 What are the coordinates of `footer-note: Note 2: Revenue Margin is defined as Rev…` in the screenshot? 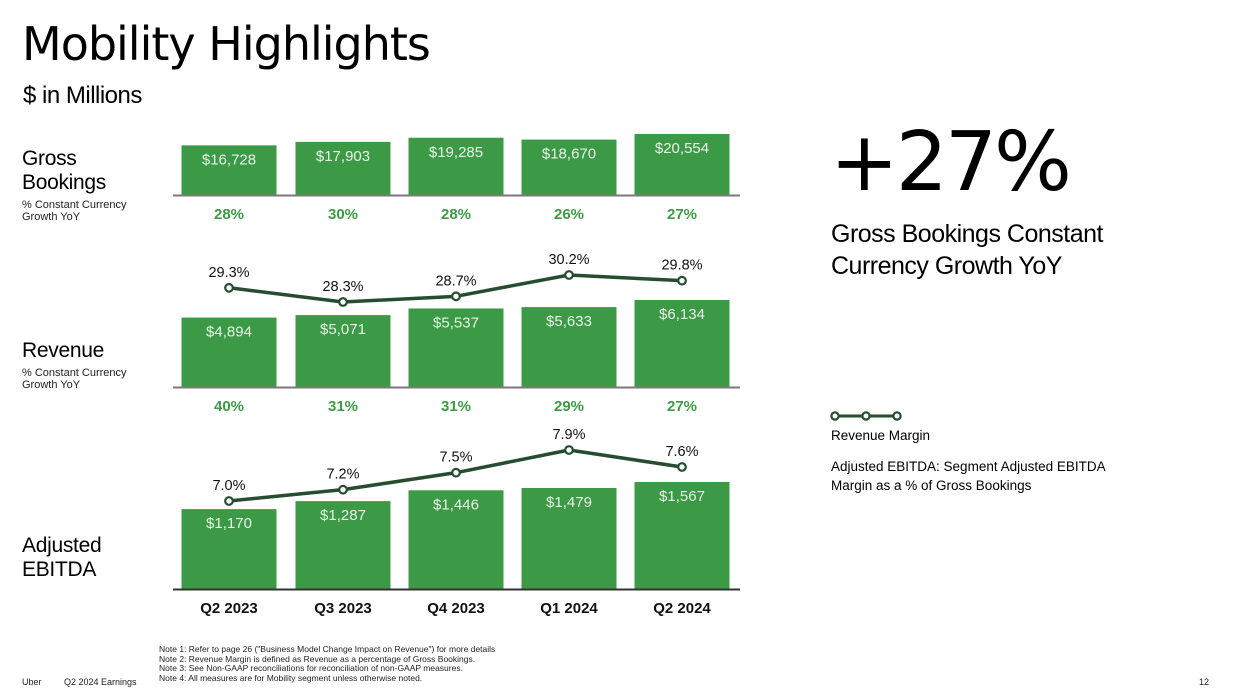 It's located at (317, 658).